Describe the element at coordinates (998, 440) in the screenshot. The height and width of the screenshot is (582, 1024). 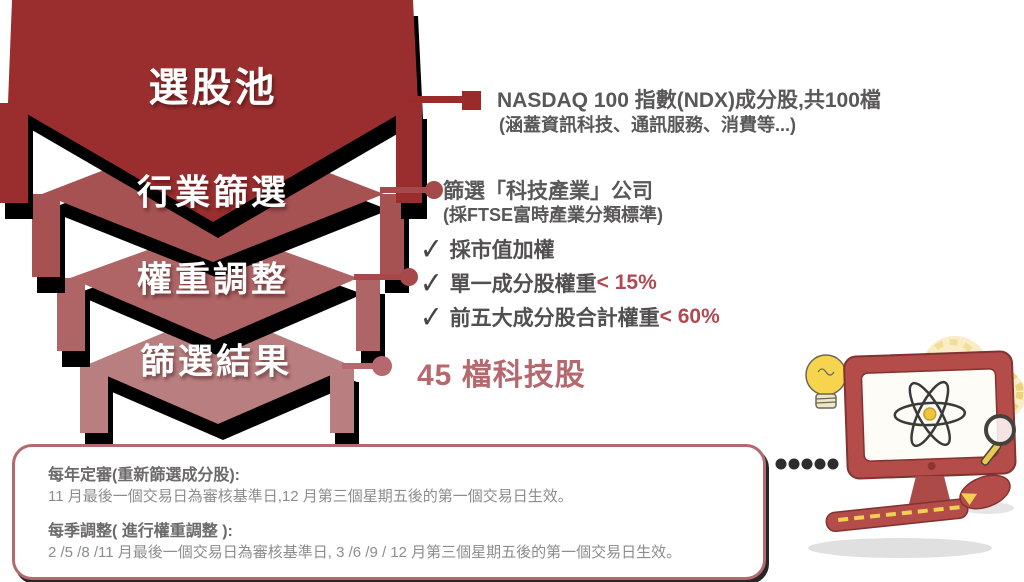
I see `magnifier-icon` at that location.